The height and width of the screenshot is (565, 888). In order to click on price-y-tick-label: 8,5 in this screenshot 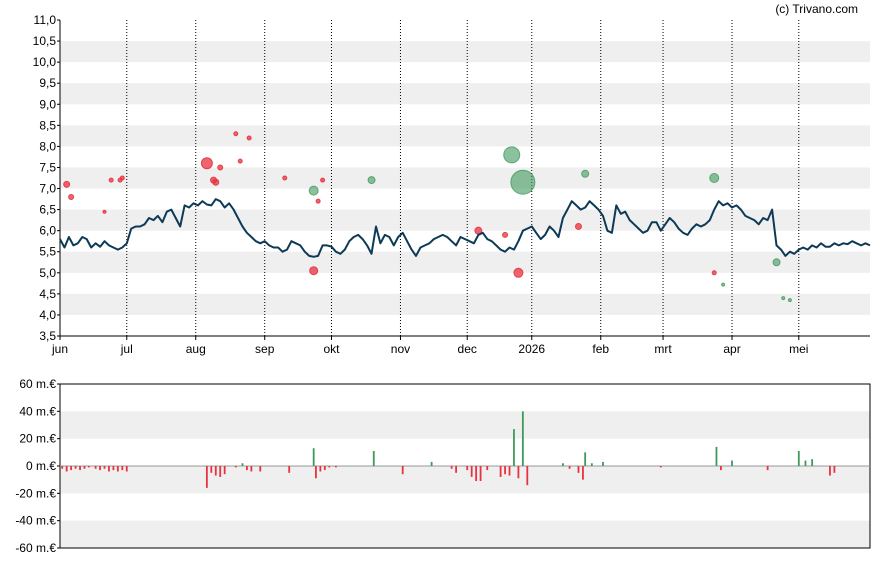, I will do `click(47, 125)`.